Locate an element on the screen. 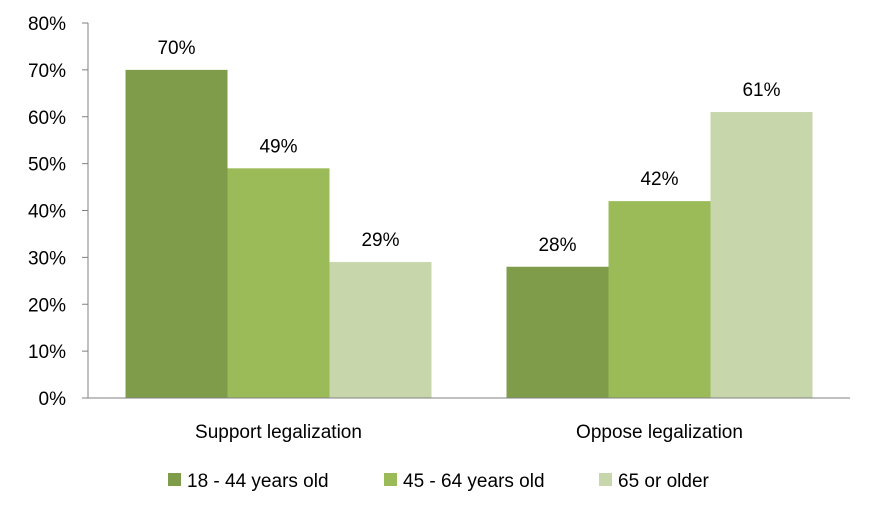 The width and height of the screenshot is (880, 521). y-tick-label: 80% is located at coordinates (47, 24).